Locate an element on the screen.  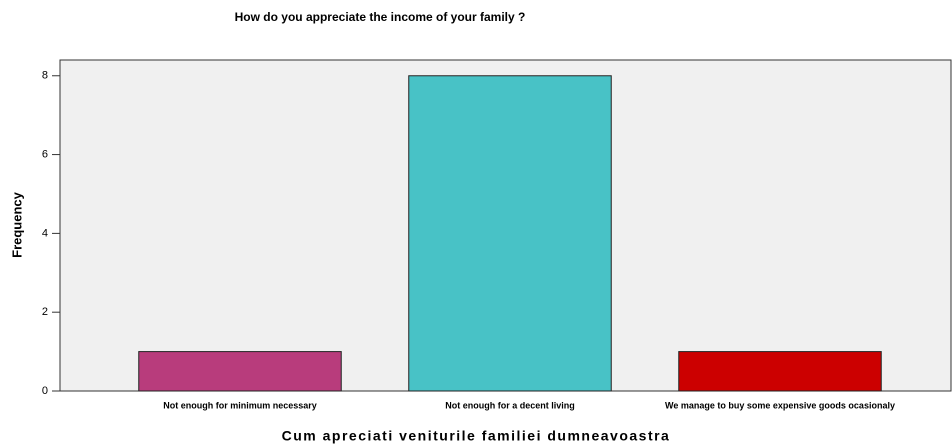
y-tick-label: 6 is located at coordinates (45, 154).